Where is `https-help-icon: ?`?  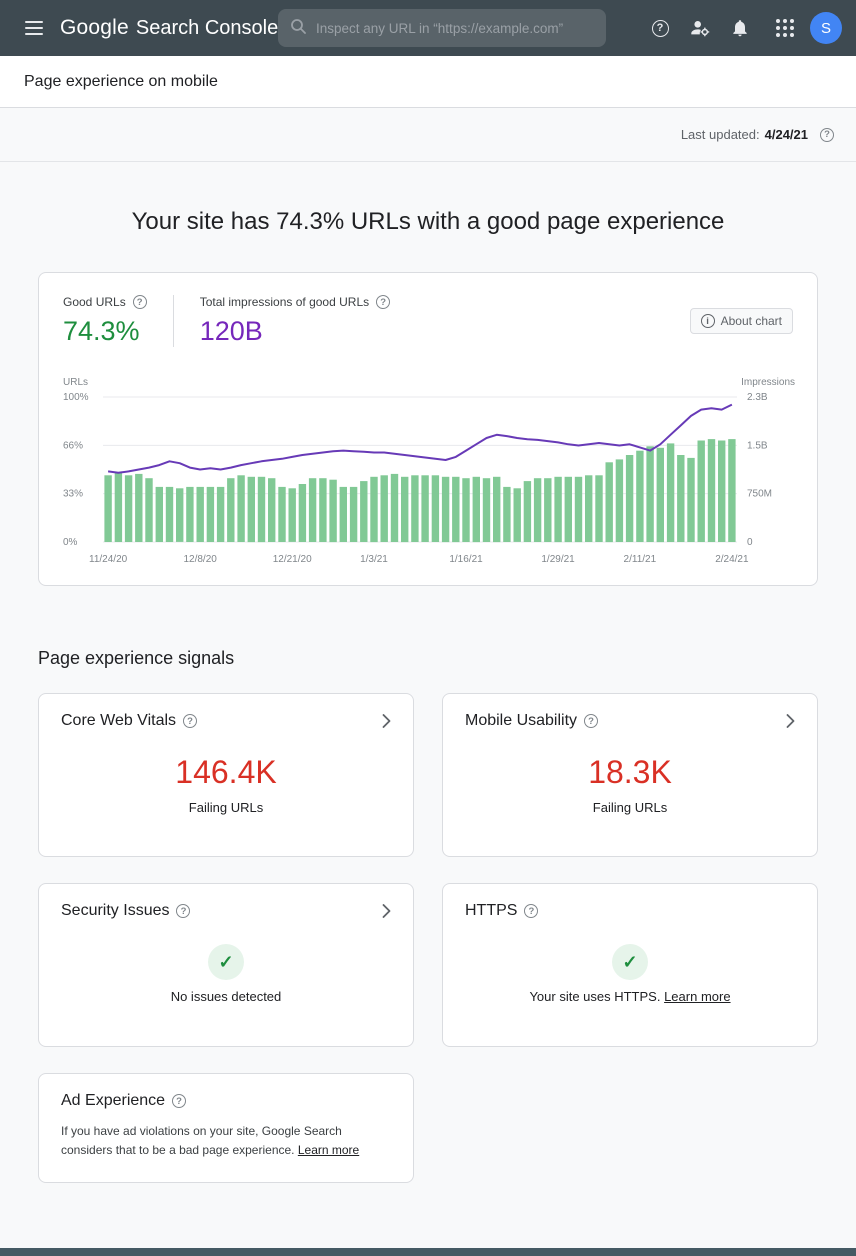 https-help-icon: ? is located at coordinates (531, 911).